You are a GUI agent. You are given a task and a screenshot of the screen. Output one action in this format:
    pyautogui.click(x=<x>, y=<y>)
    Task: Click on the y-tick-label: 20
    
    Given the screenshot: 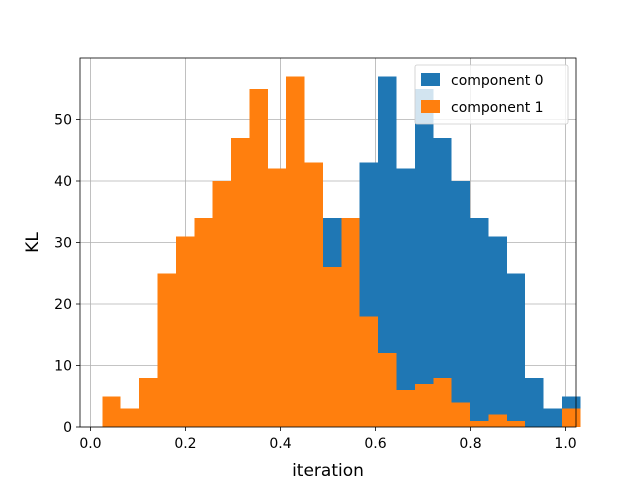 What is the action you would take?
    pyautogui.click(x=63, y=305)
    